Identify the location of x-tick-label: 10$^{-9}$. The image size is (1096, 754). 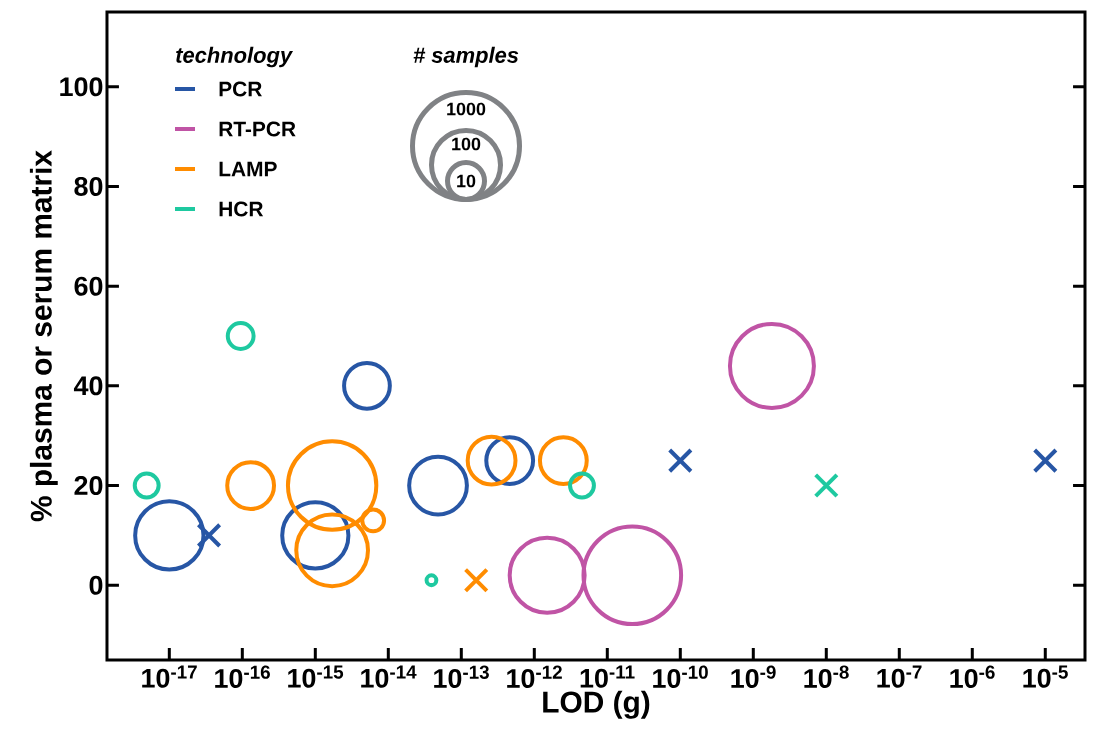
(753, 676).